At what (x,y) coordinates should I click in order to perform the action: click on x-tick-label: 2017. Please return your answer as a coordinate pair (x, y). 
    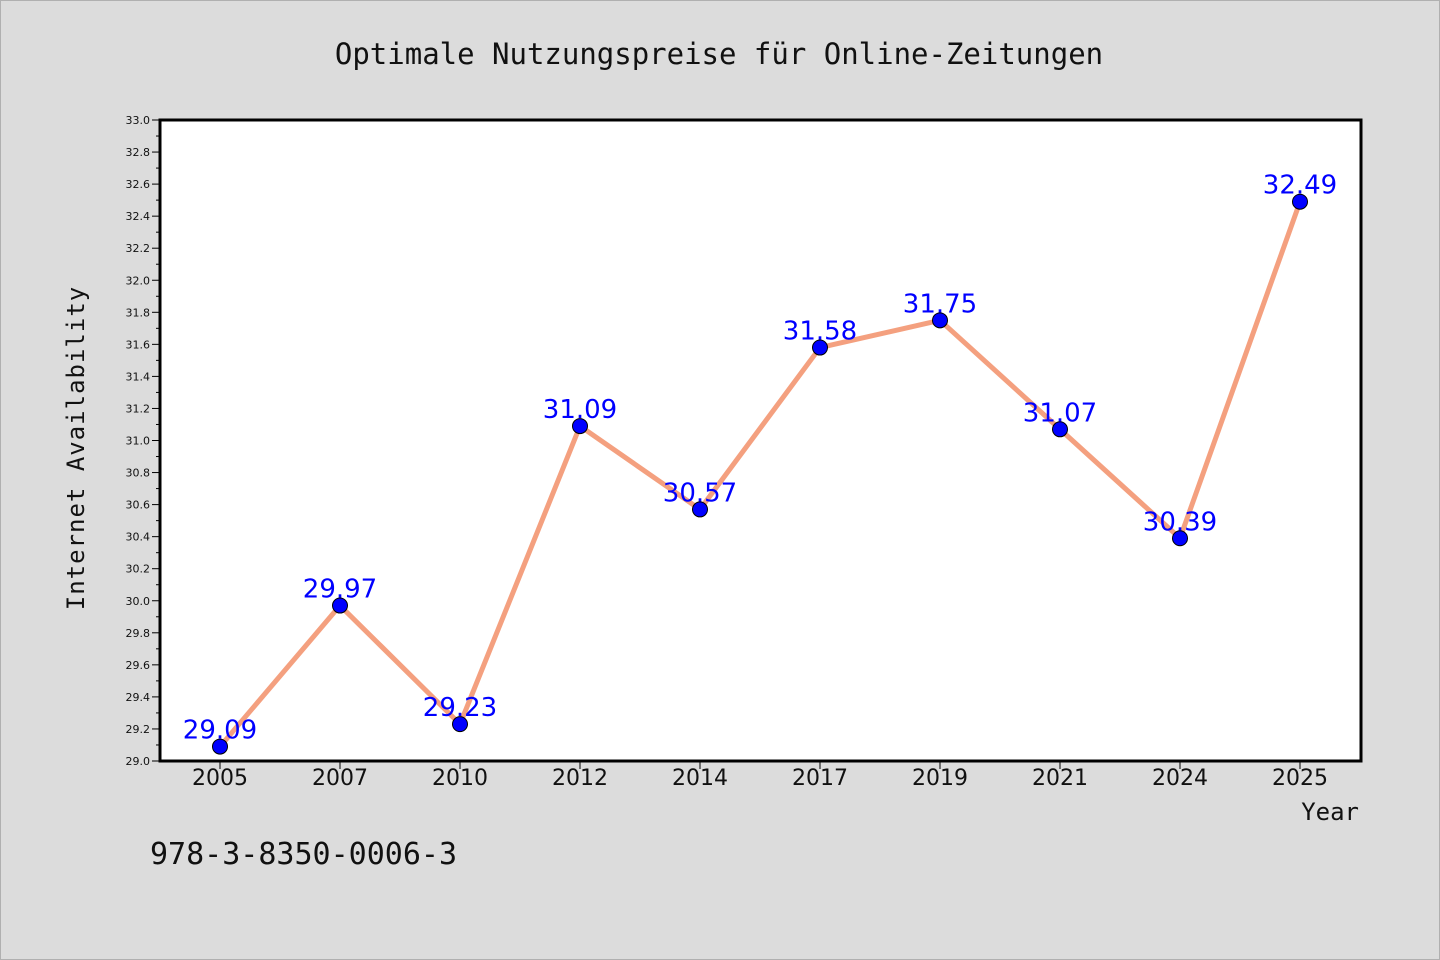
    Looking at the image, I should click on (820, 778).